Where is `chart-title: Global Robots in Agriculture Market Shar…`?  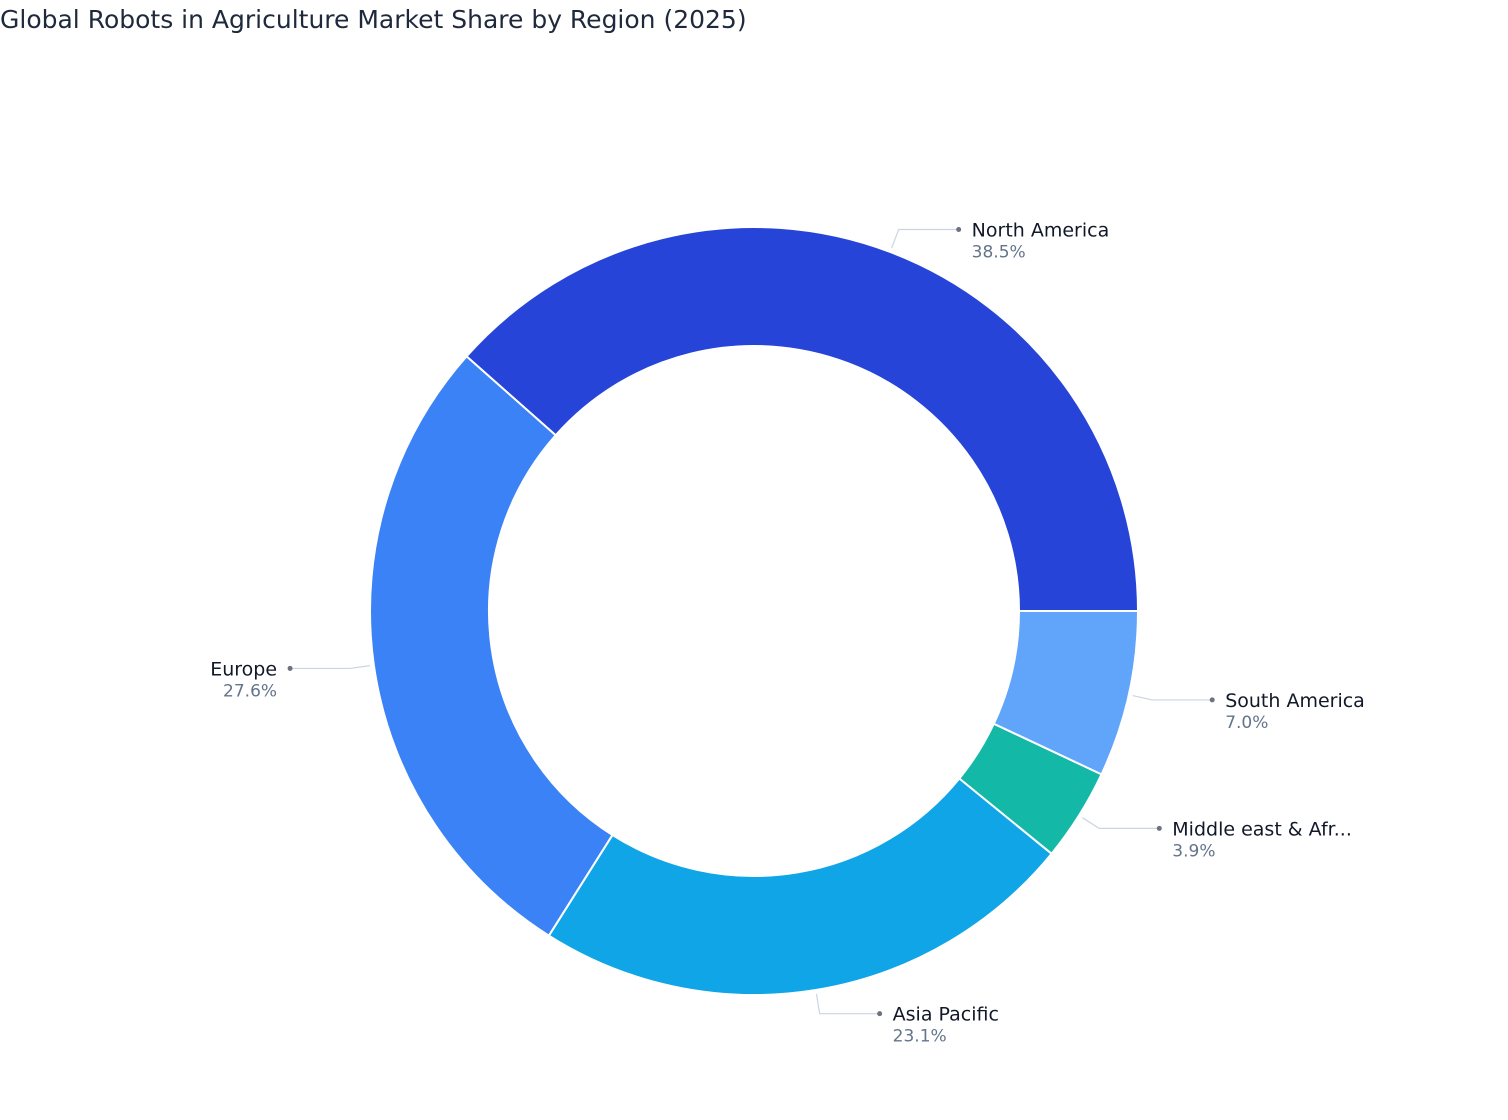 chart-title: Global Robots in Agriculture Market Shar… is located at coordinates (373, 19).